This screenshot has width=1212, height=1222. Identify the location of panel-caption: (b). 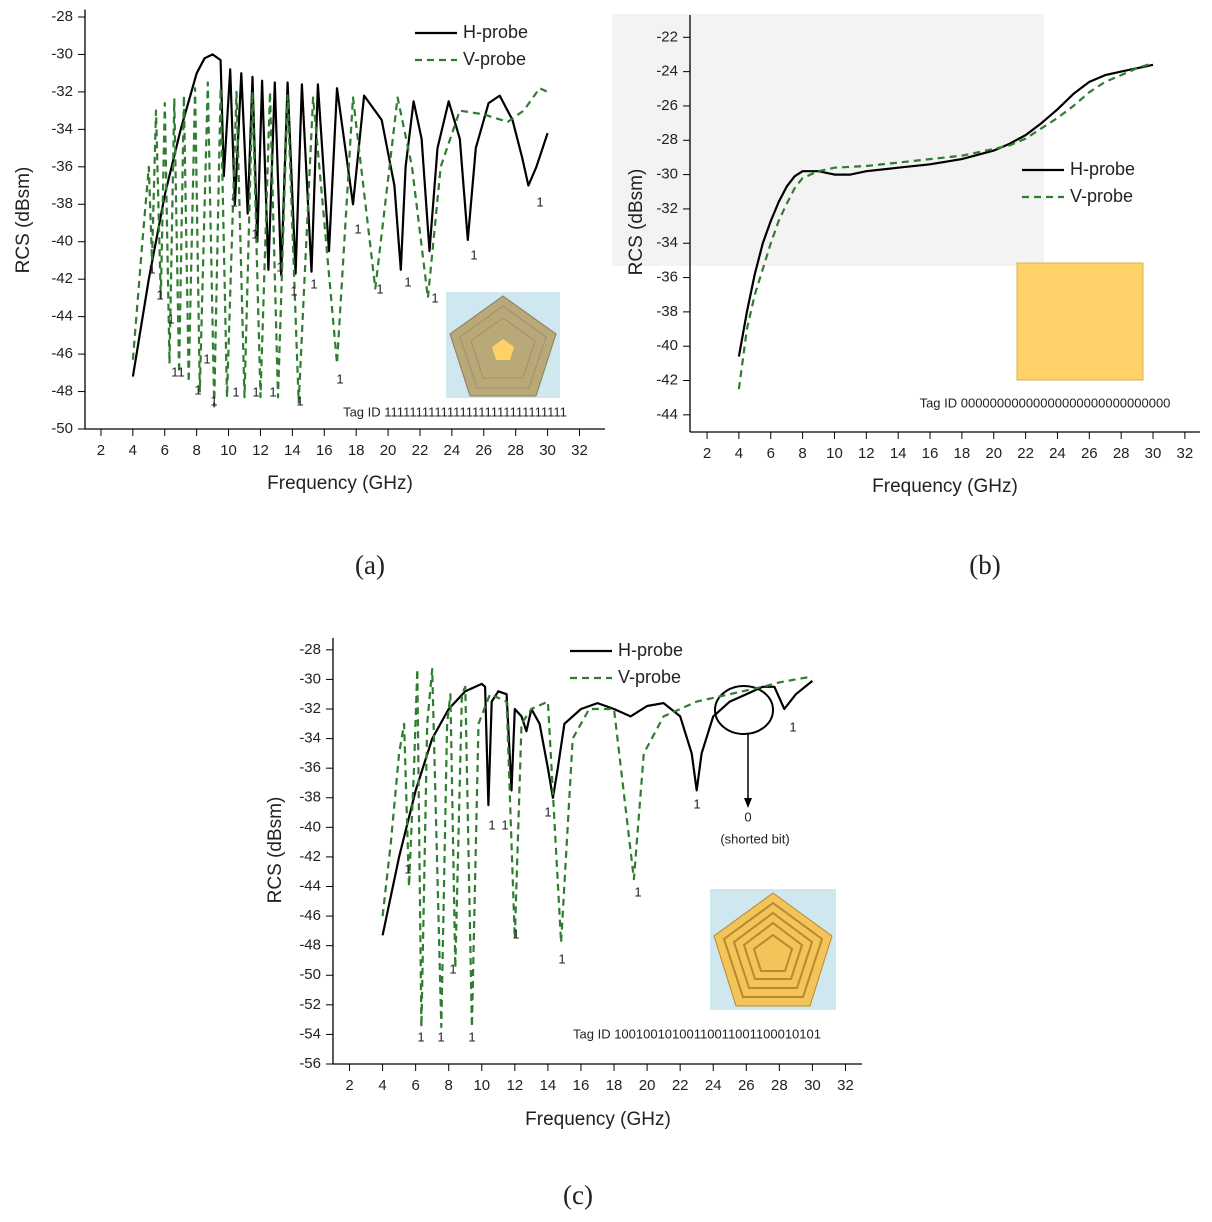
(984, 565).